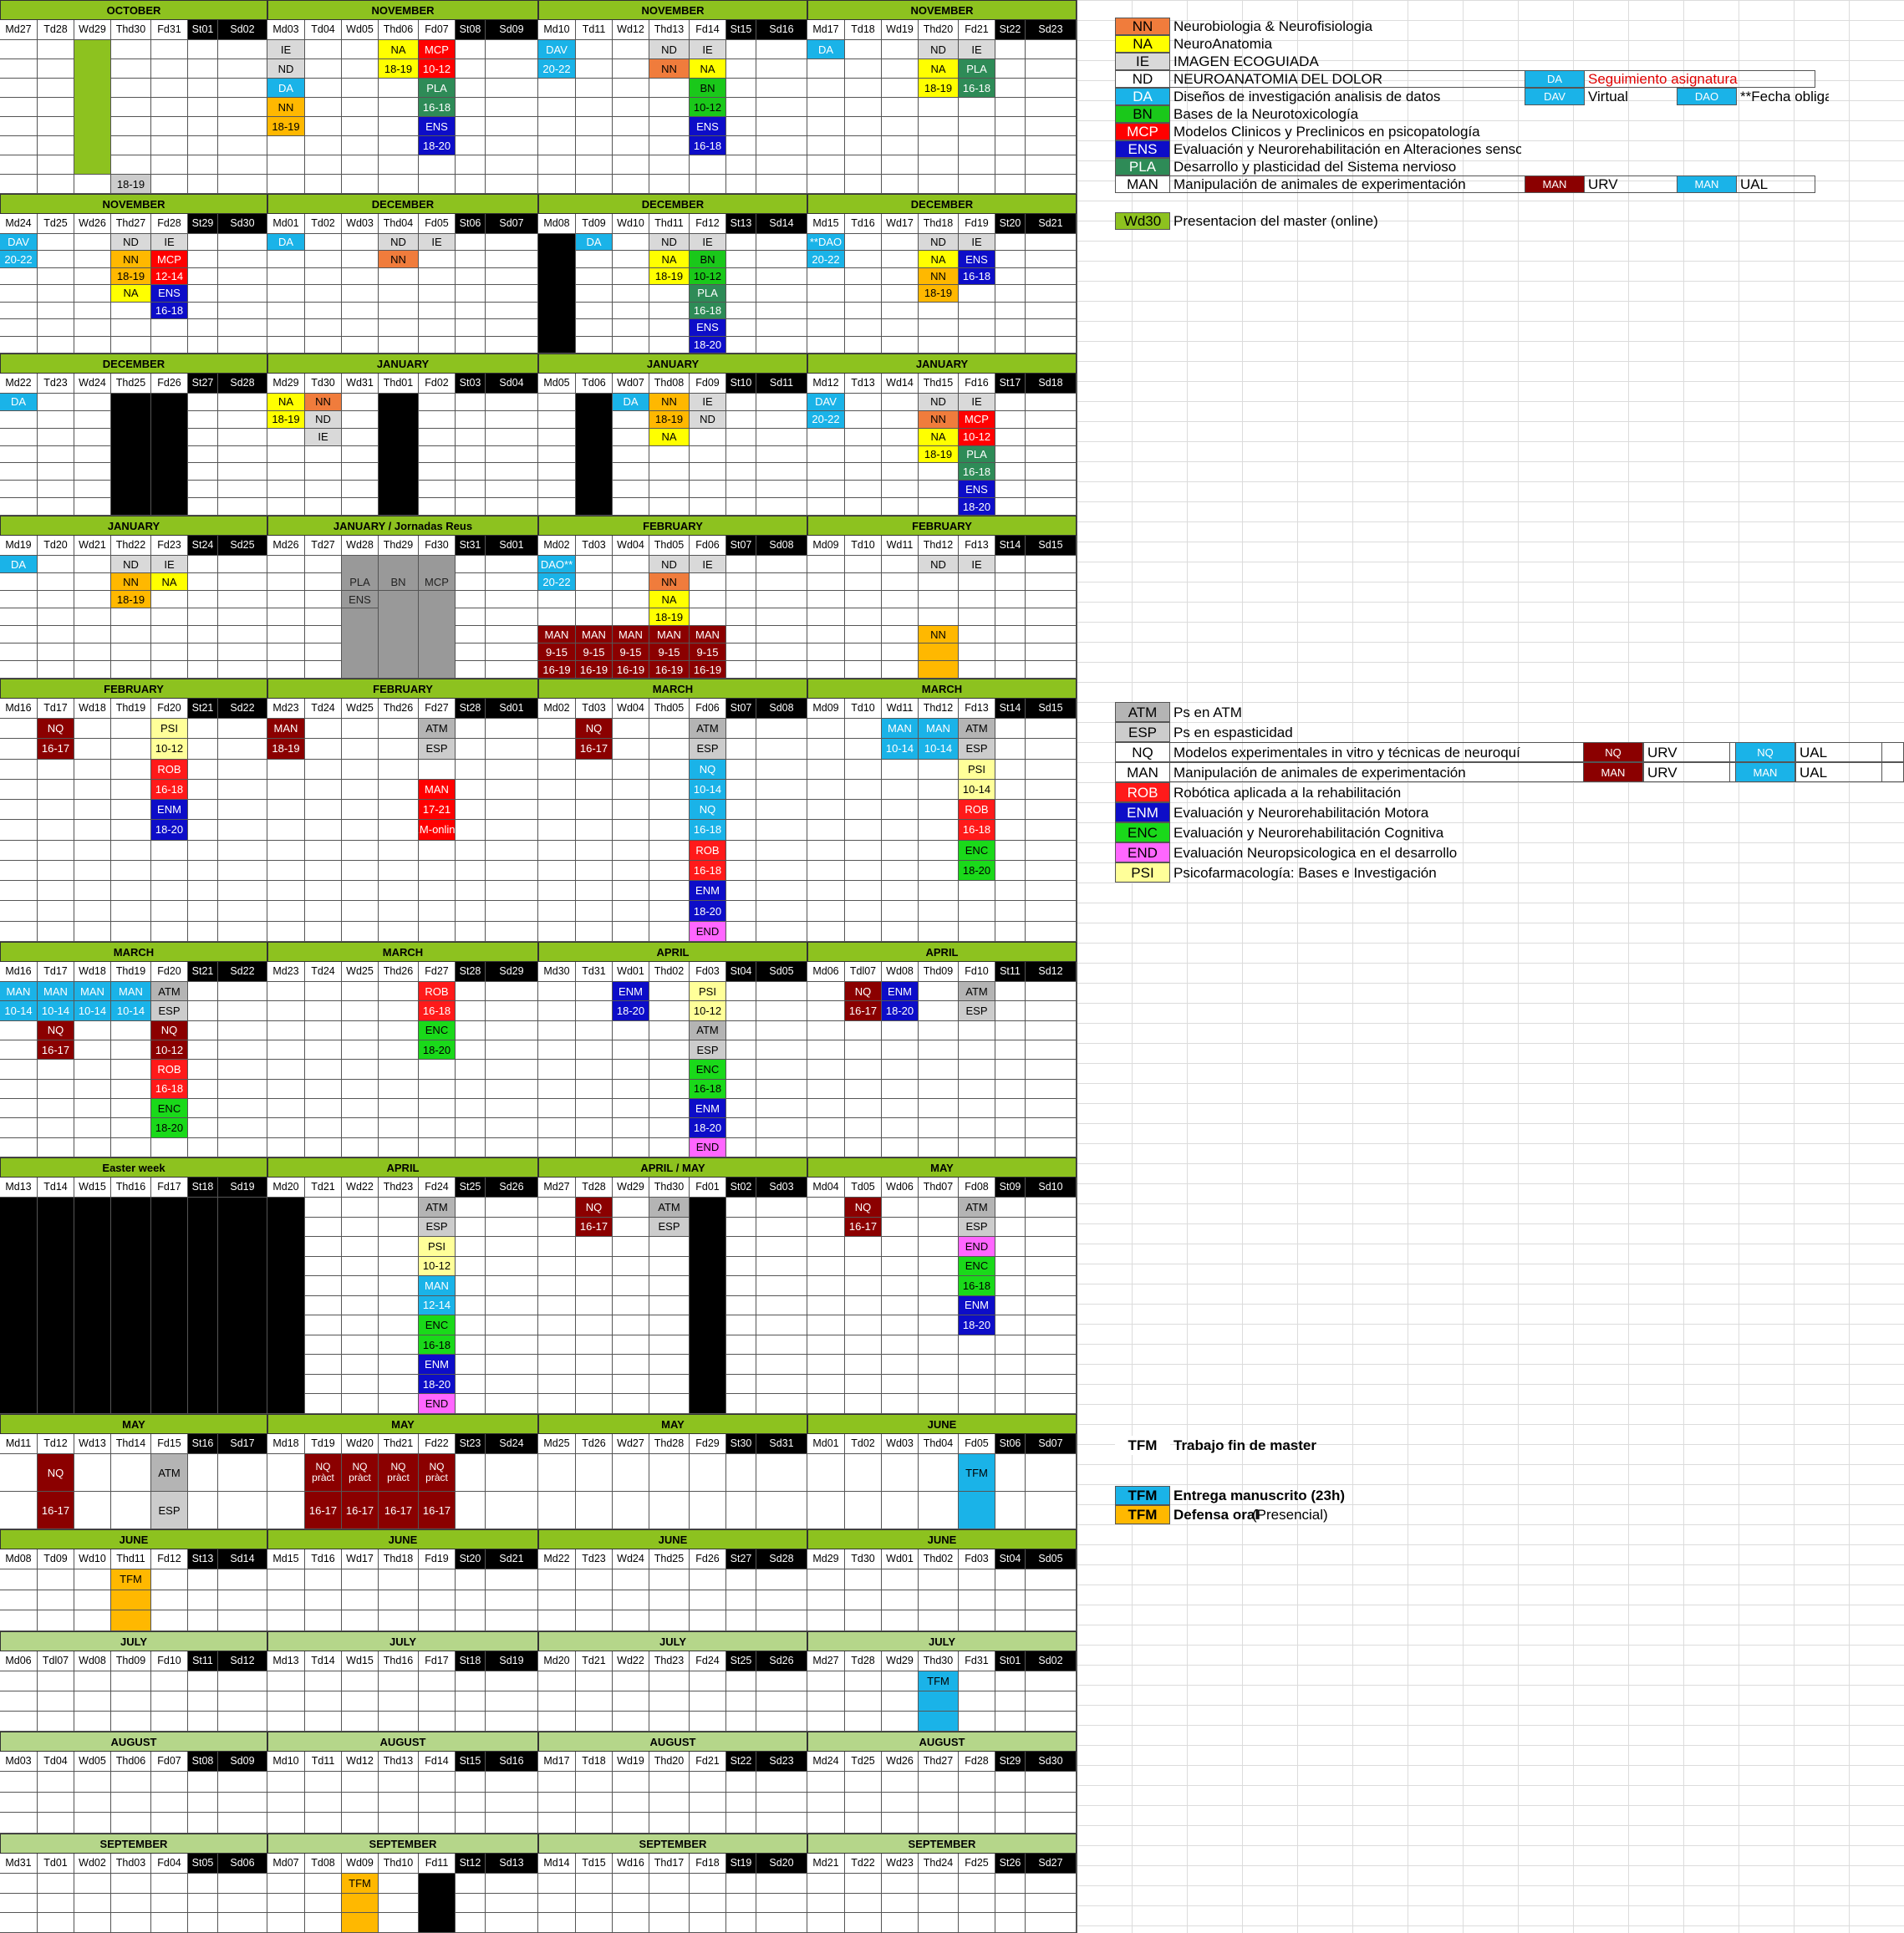 This screenshot has height=1933, width=1904. Describe the element at coordinates (437, 1305) in the screenshot. I see `class-slot: 12-14` at that location.